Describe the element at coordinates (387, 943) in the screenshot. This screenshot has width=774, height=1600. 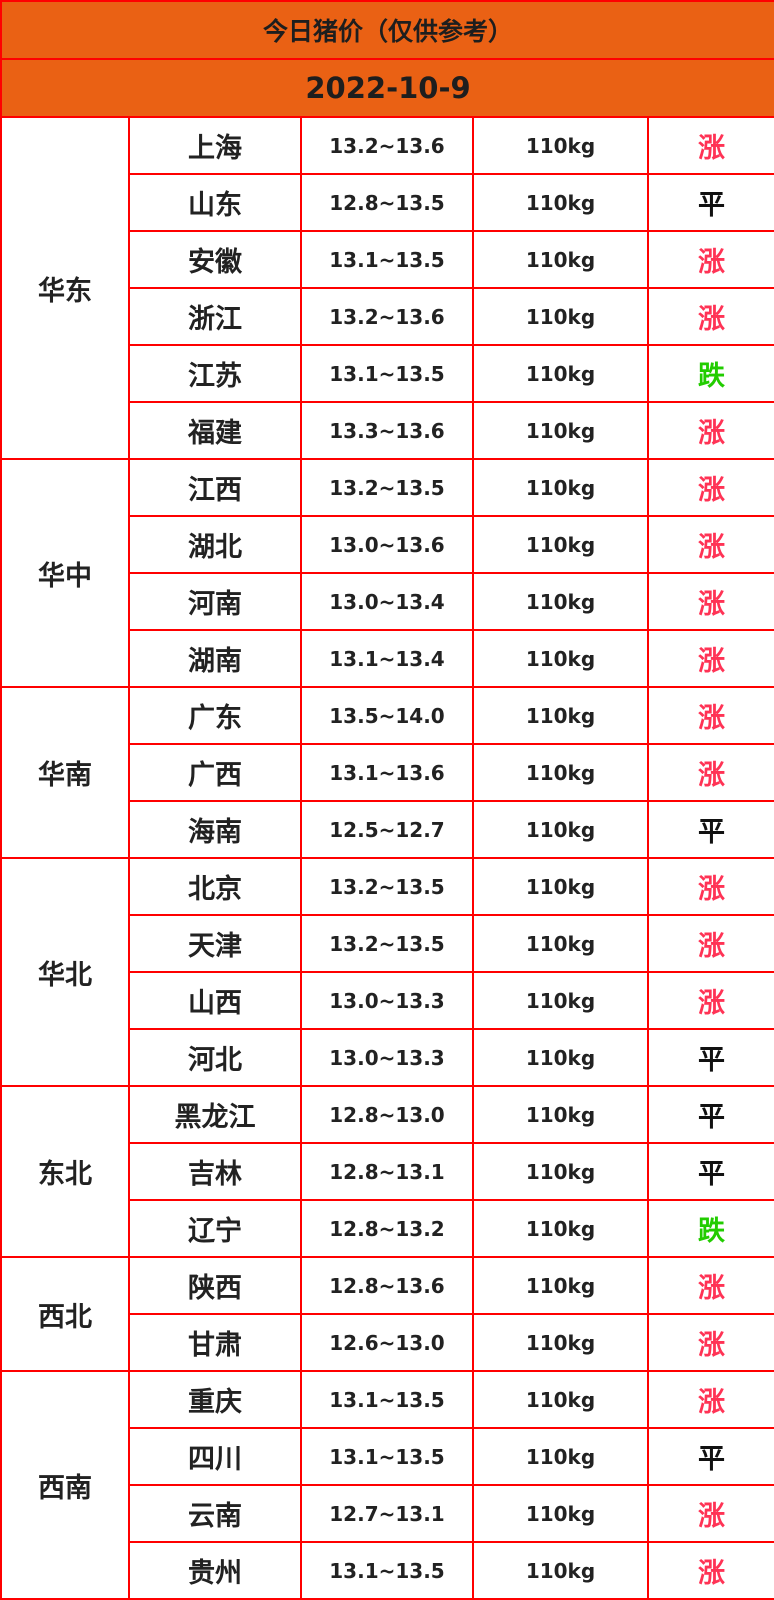
I see `table-row: 天津 13.2~13.5 110kg 涨` at that location.